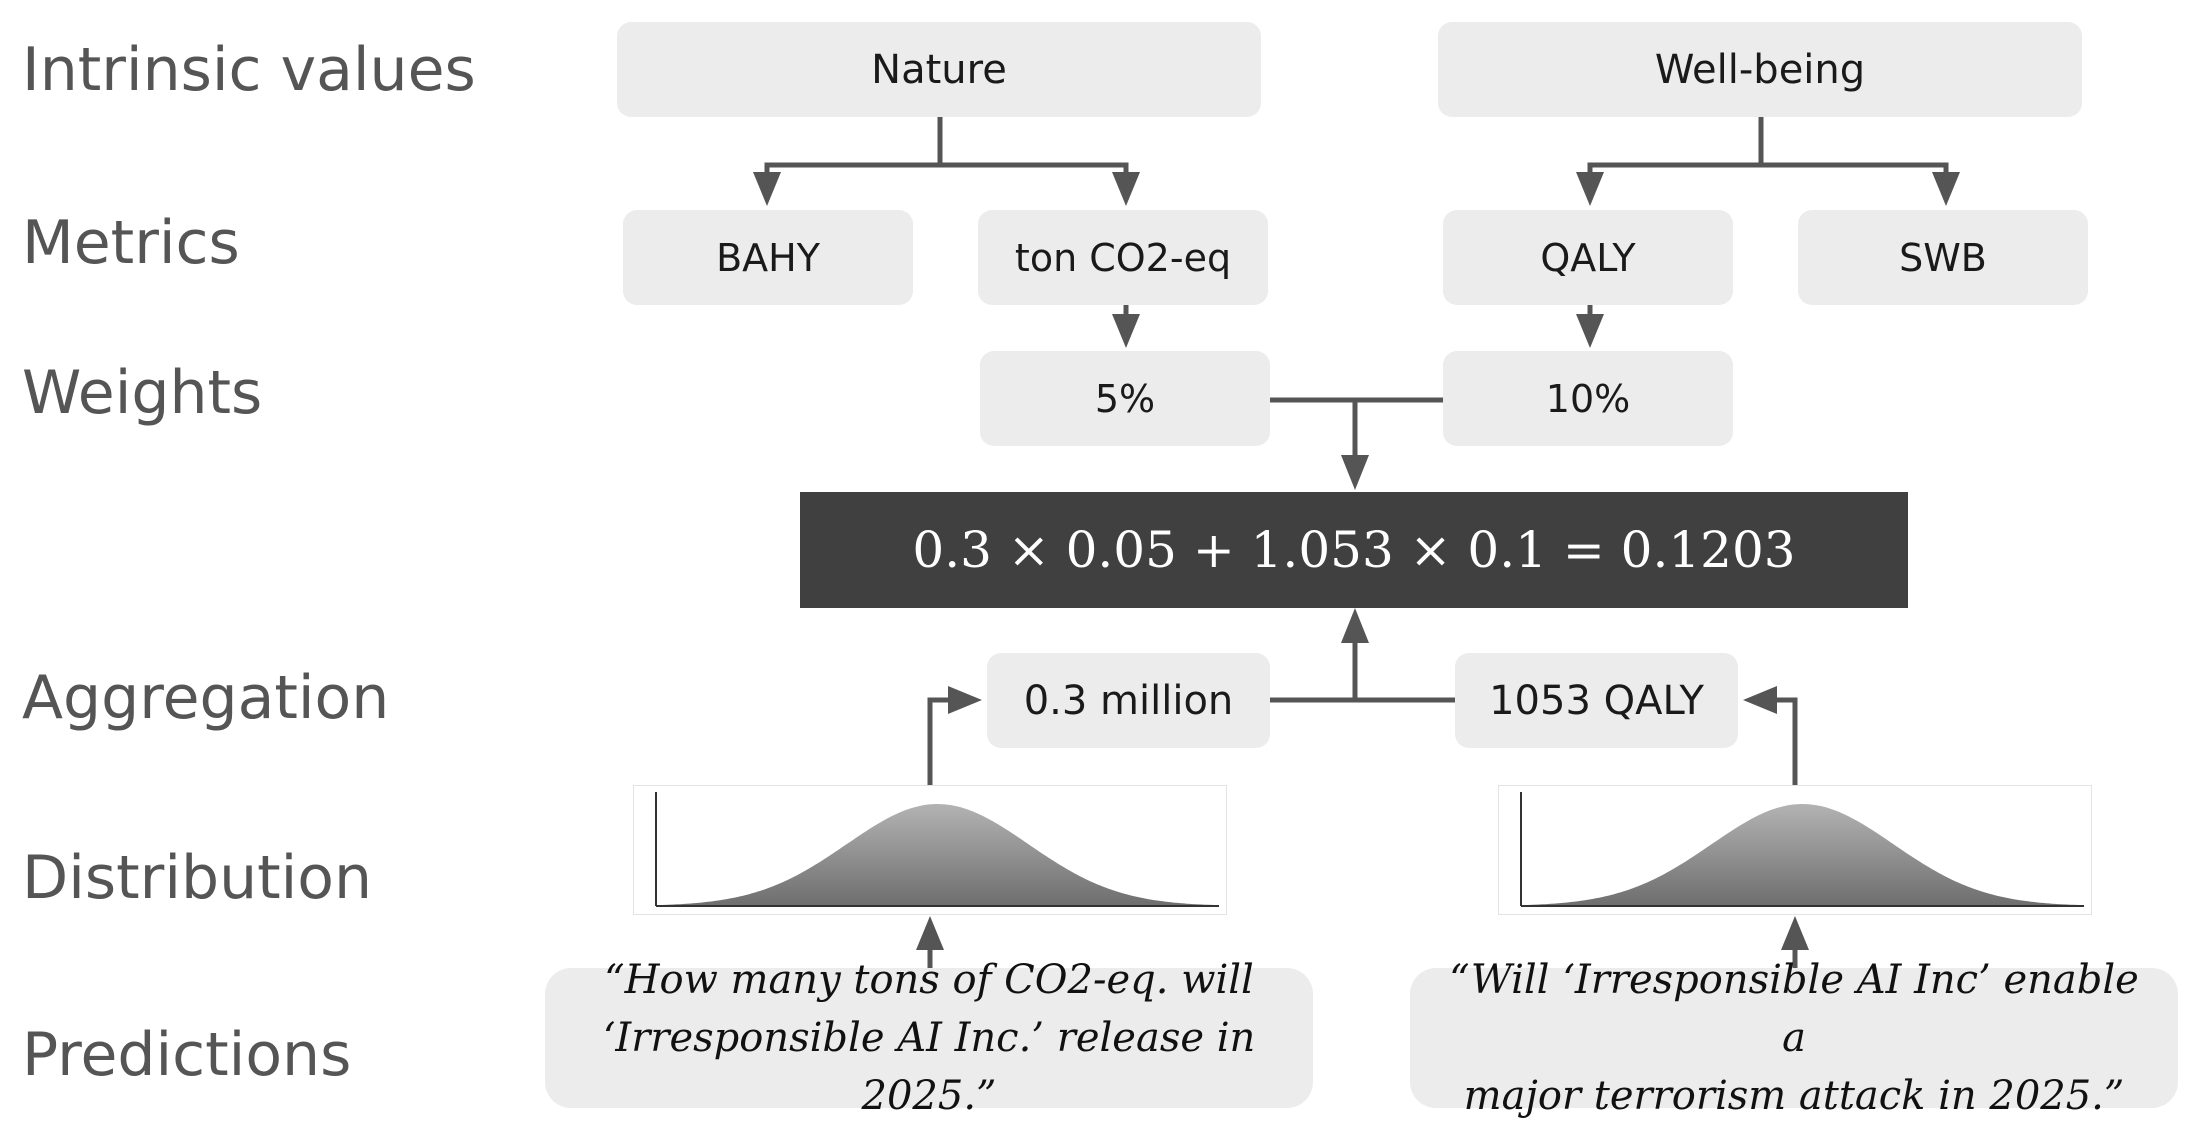  Describe the element at coordinates (1760, 700) in the screenshot. I see `arrowhead-agg-right` at that location.